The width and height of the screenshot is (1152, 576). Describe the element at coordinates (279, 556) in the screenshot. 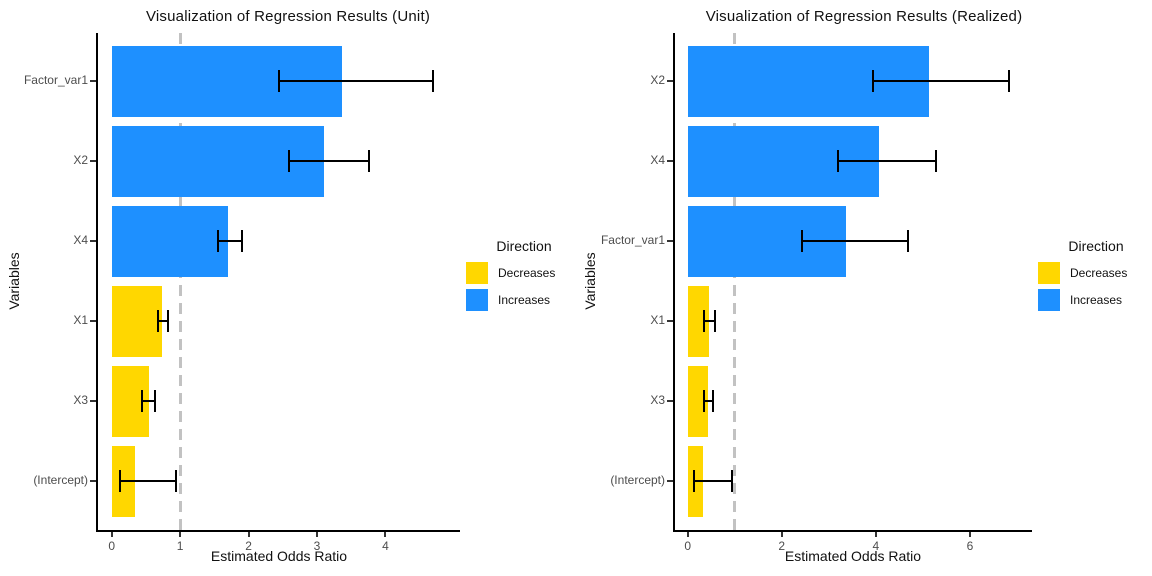

I see `x-axis-label-unit: Estimated Odds Ratio` at that location.